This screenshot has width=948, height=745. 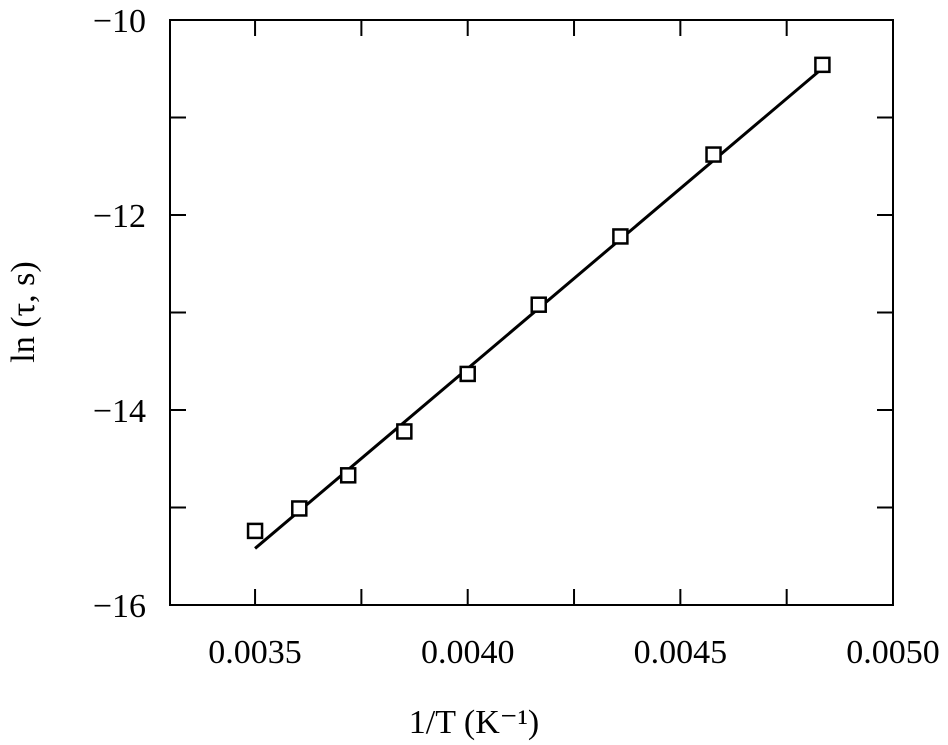 I want to click on y-tick-label: −12, so click(x=119, y=216).